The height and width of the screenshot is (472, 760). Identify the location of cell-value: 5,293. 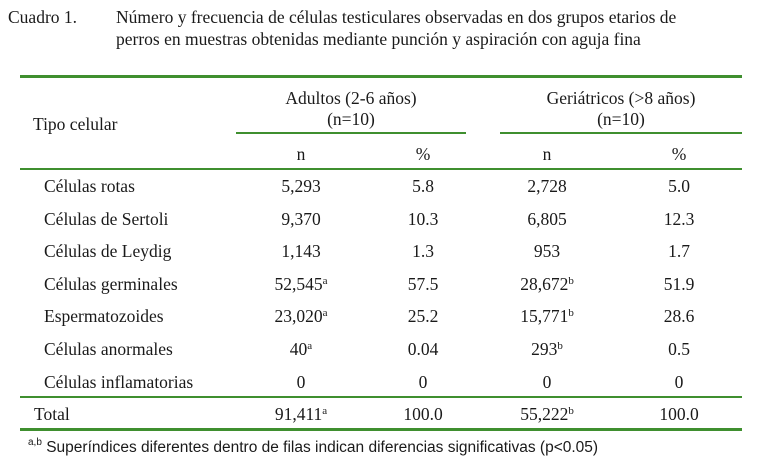
(301, 186).